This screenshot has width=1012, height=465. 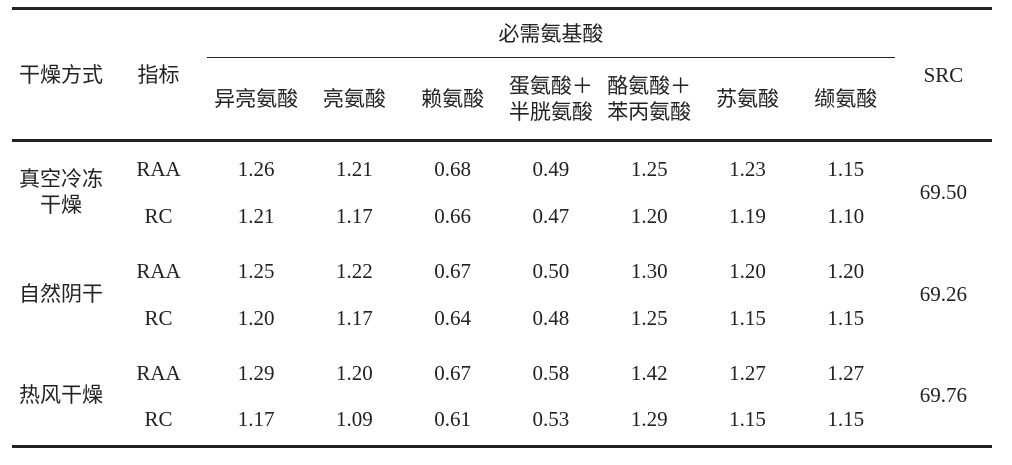 I want to click on method-cell: 真空冷冻干燥, so click(x=61, y=192).